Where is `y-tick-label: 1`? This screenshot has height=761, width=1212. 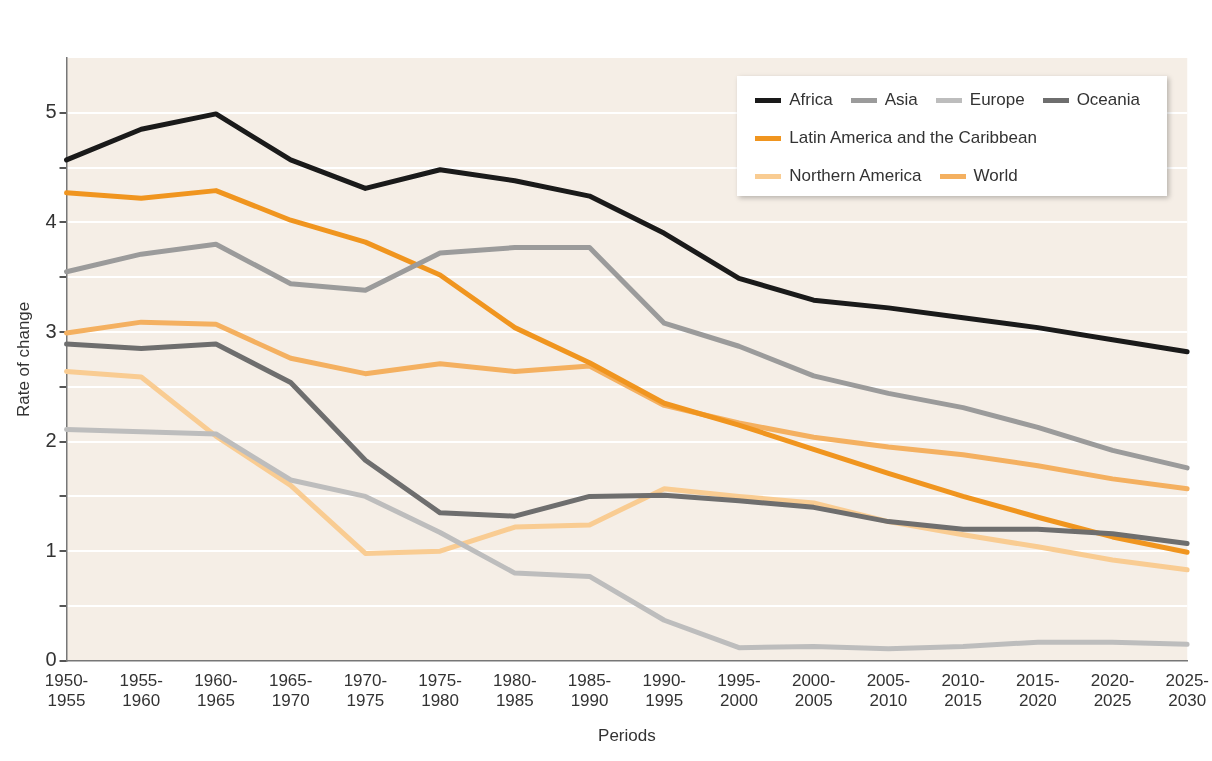
y-tick-label: 1 is located at coordinates (51, 549).